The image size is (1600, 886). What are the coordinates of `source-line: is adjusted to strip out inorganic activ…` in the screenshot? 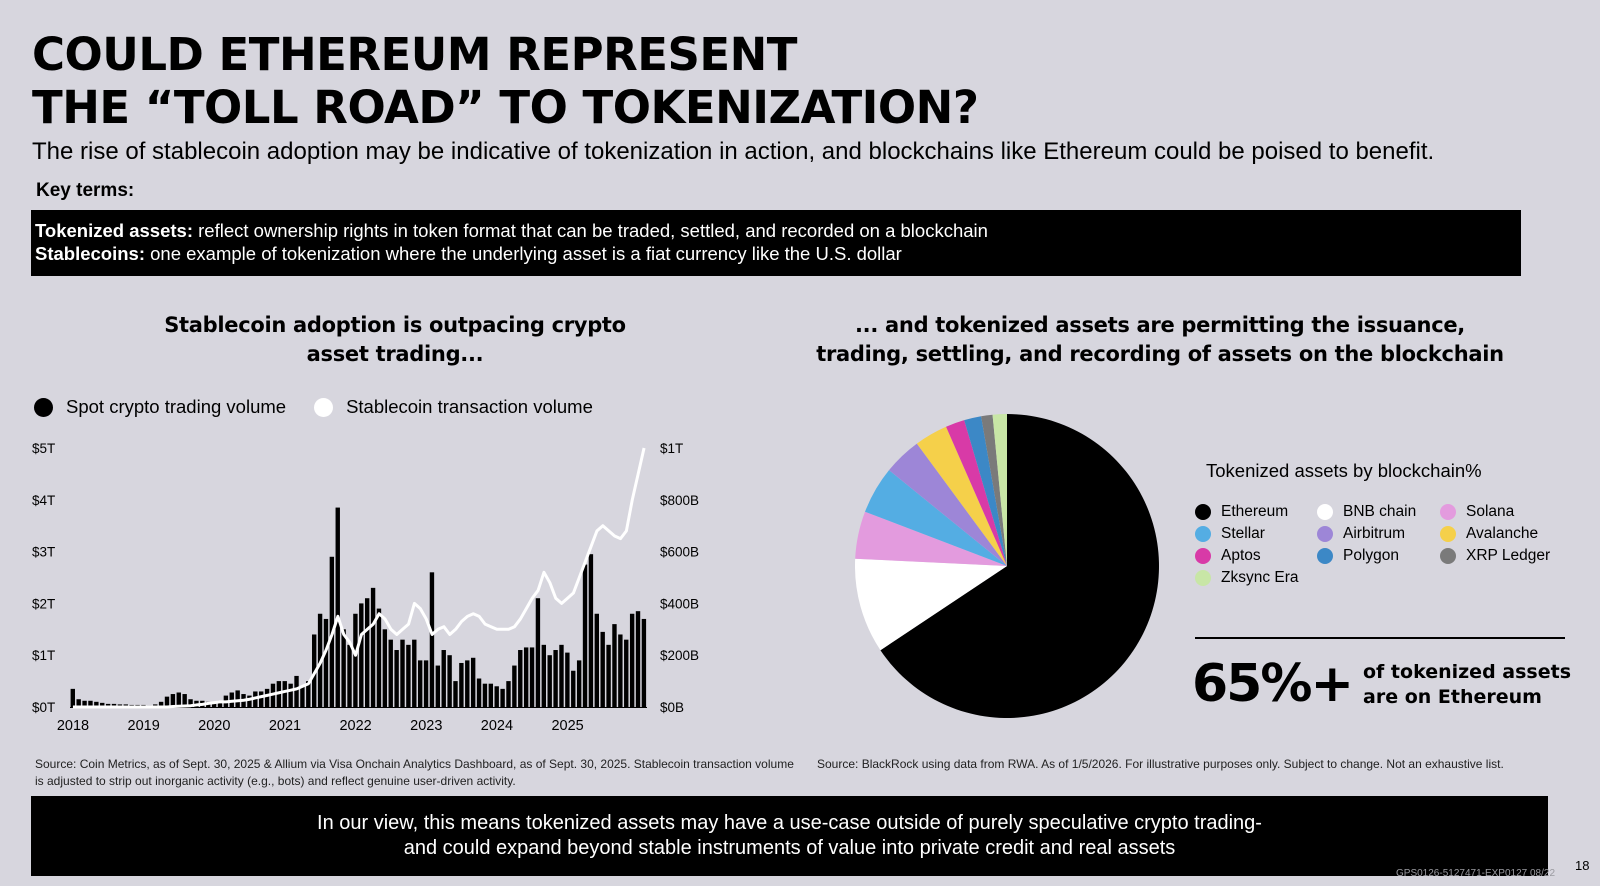 It's located at (275, 781).